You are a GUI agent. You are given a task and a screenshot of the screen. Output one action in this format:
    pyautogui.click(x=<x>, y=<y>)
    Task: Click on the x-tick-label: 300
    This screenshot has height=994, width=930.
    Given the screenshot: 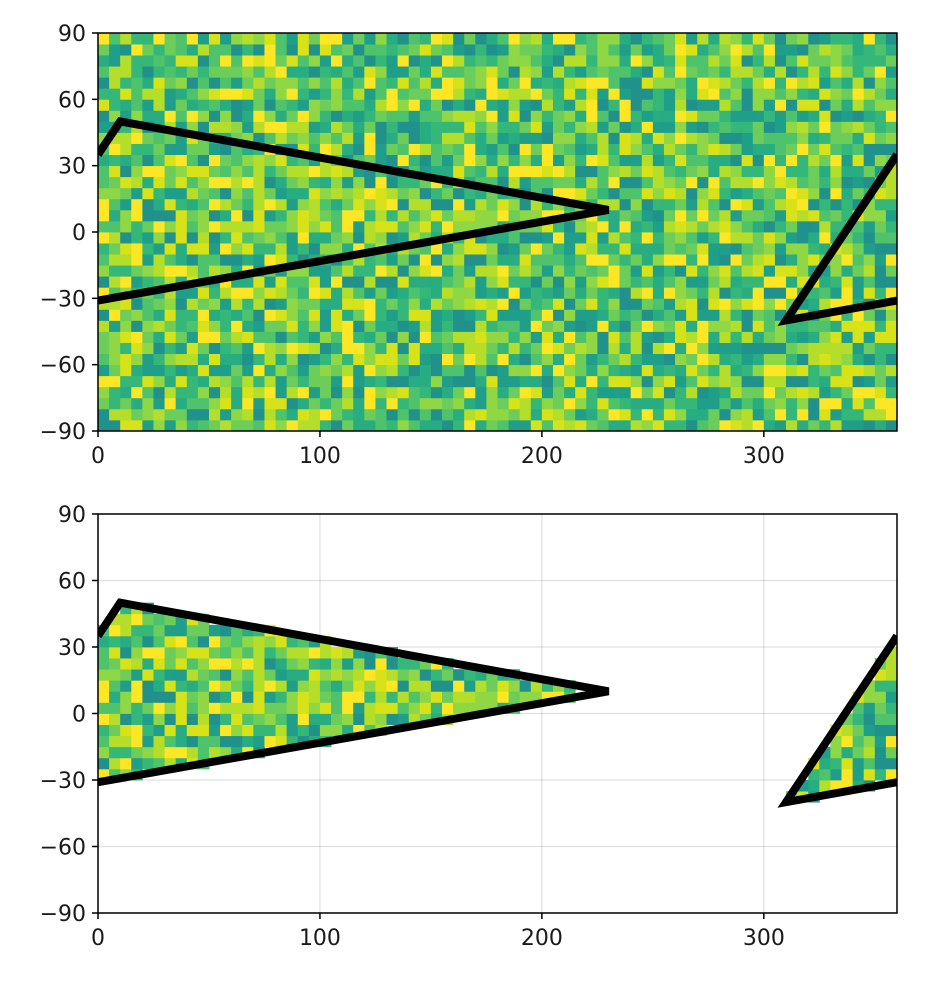 What is the action you would take?
    pyautogui.click(x=764, y=456)
    